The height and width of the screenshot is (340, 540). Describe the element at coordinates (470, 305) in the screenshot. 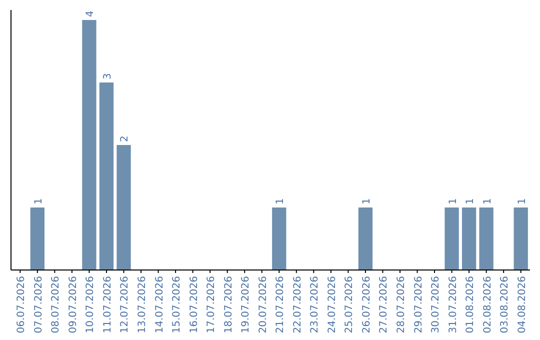

I see `x-tick-label: 01.08.2026` at that location.